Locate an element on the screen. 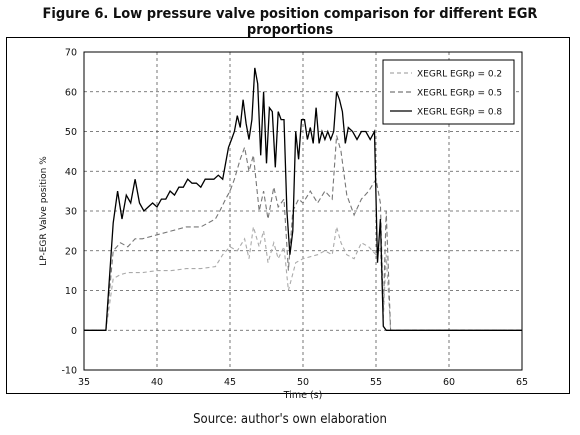 The width and height of the screenshot is (580, 435). y-tick-label: 10 is located at coordinates (71, 291).